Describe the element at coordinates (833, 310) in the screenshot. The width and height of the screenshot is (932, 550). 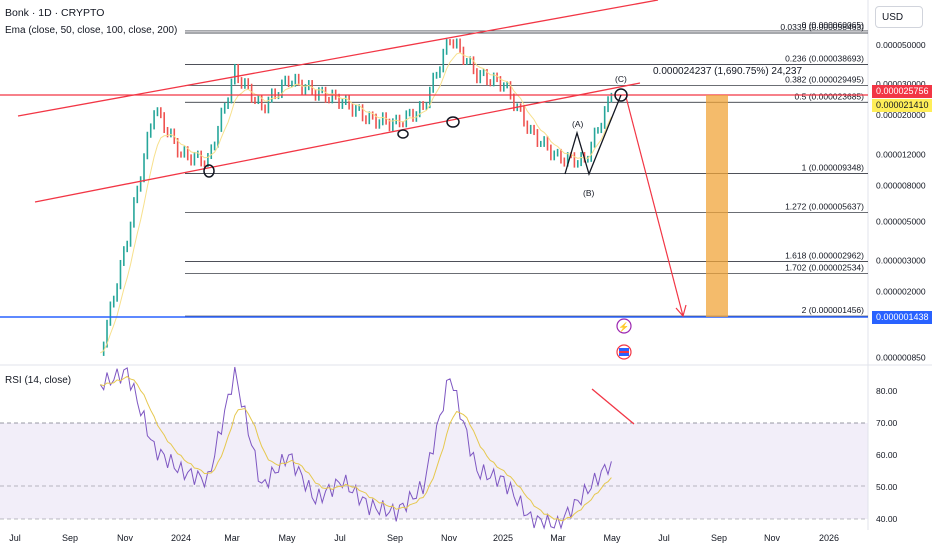
I see `fib-label: 2 (0.000001456)` at that location.